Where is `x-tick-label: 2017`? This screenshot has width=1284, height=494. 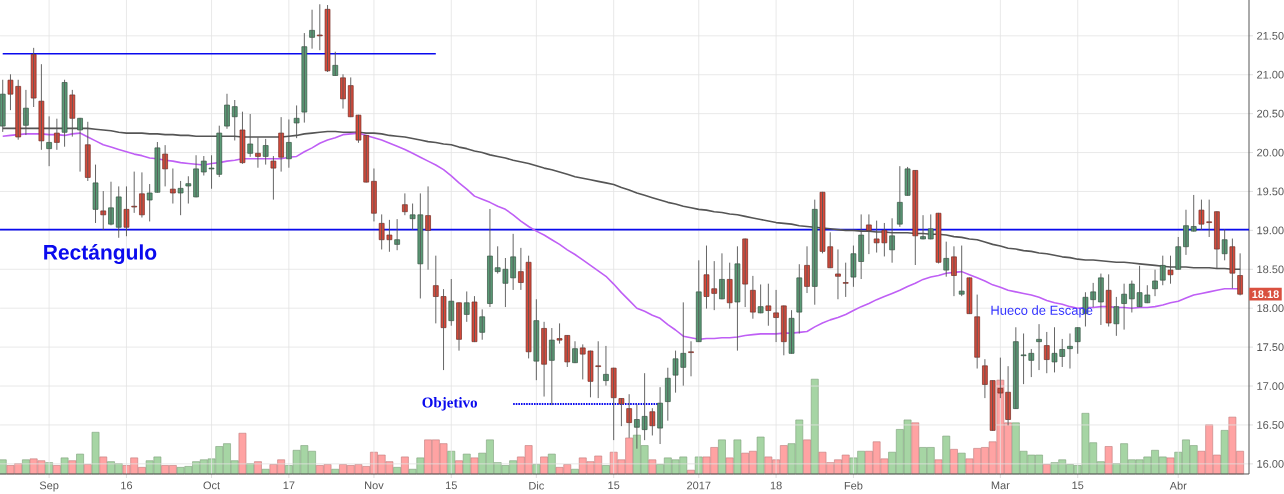 x-tick-label: 2017 is located at coordinates (699, 485).